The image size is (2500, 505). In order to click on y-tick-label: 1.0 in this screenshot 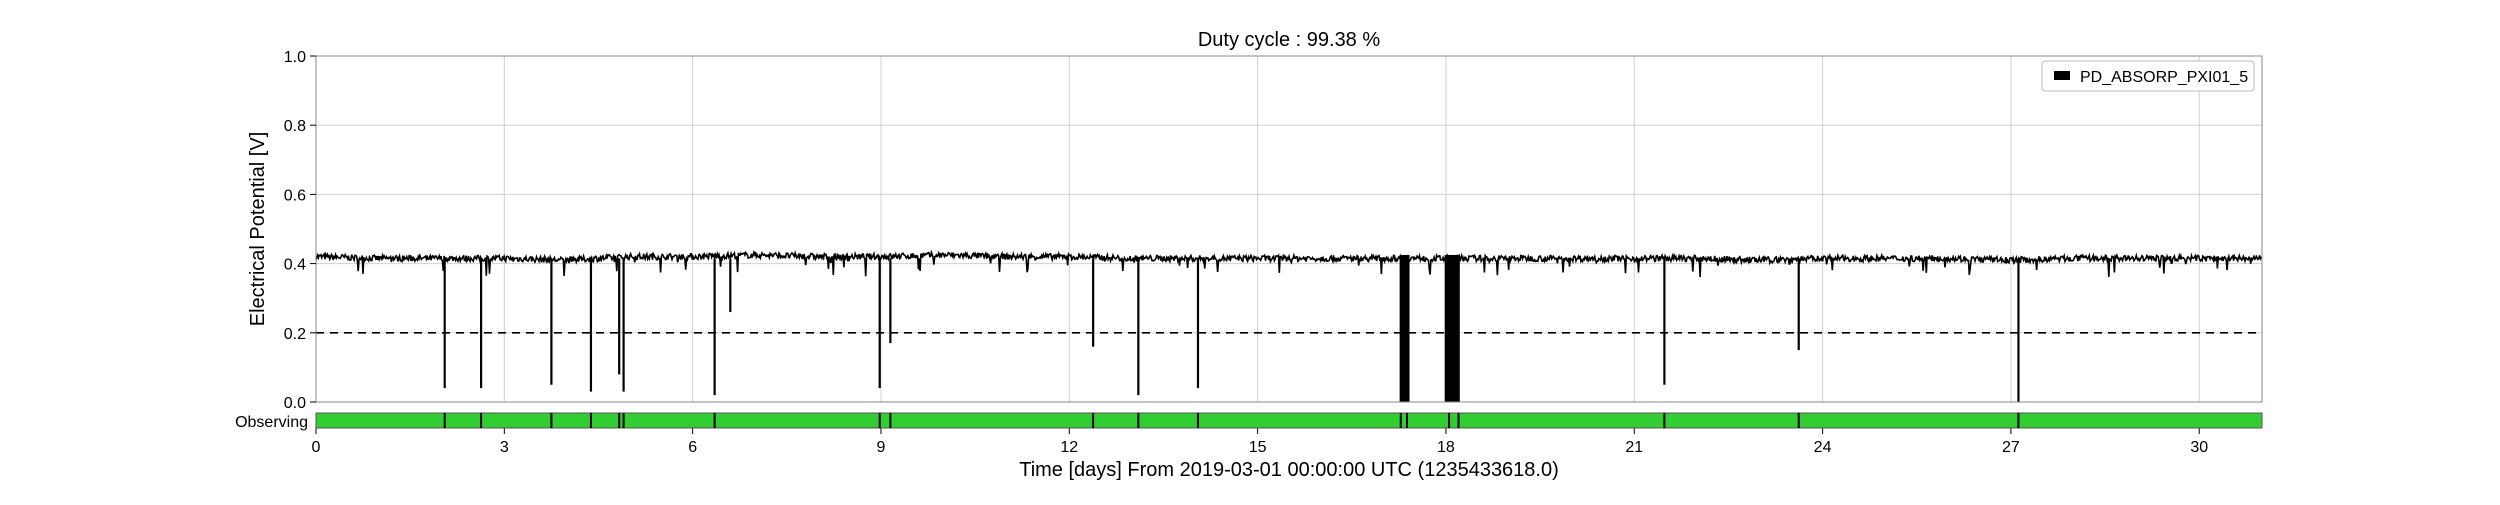, I will do `click(295, 57)`.